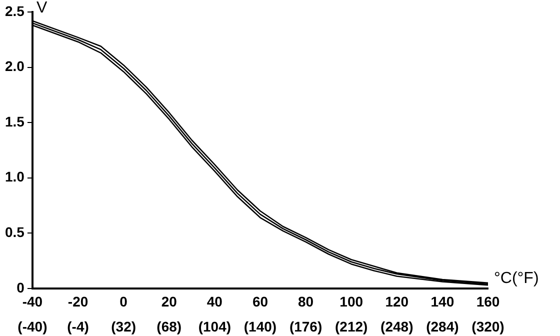  What do you see at coordinates (442, 326) in the screenshot?
I see `x2-tick-label: (284)` at bounding box center [442, 326].